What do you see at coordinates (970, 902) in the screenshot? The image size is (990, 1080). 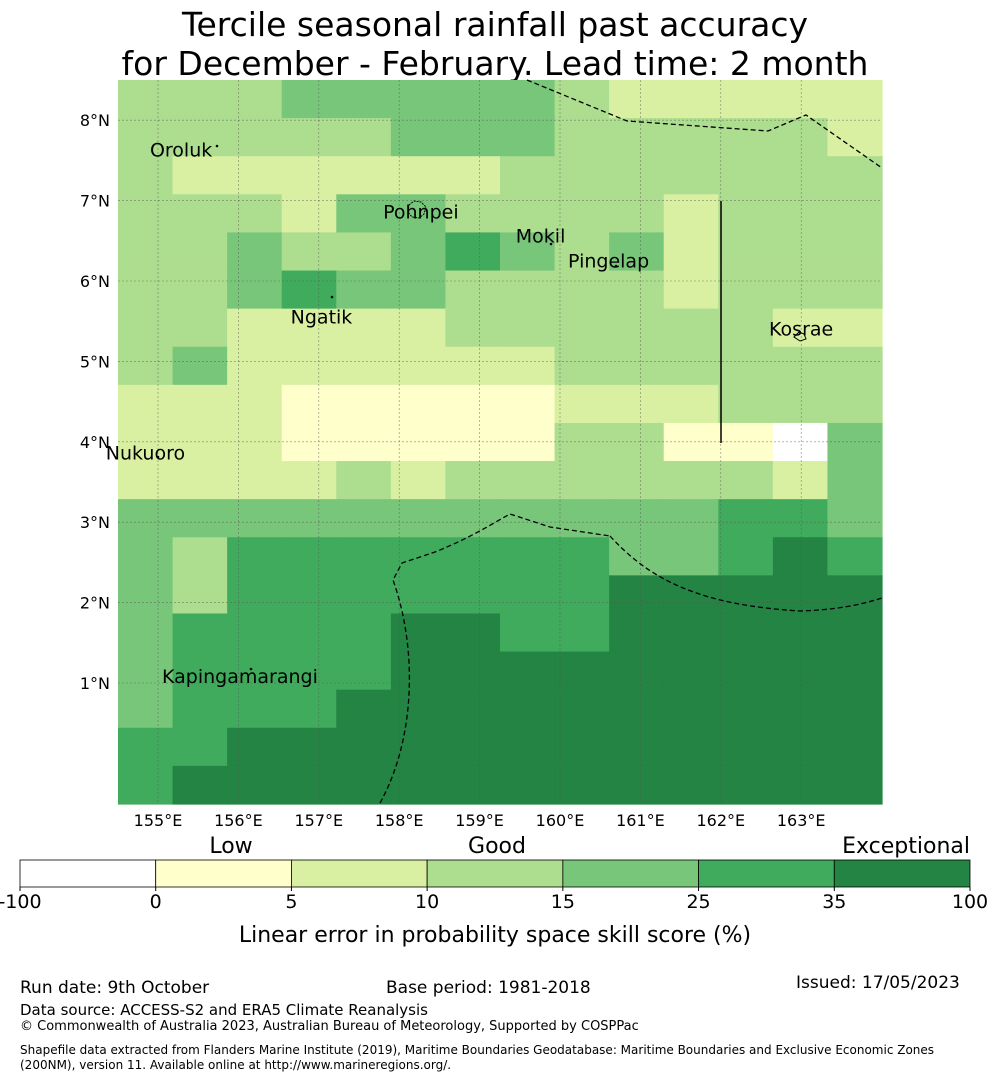 I see `legend-tick-label: 100` at bounding box center [970, 902].